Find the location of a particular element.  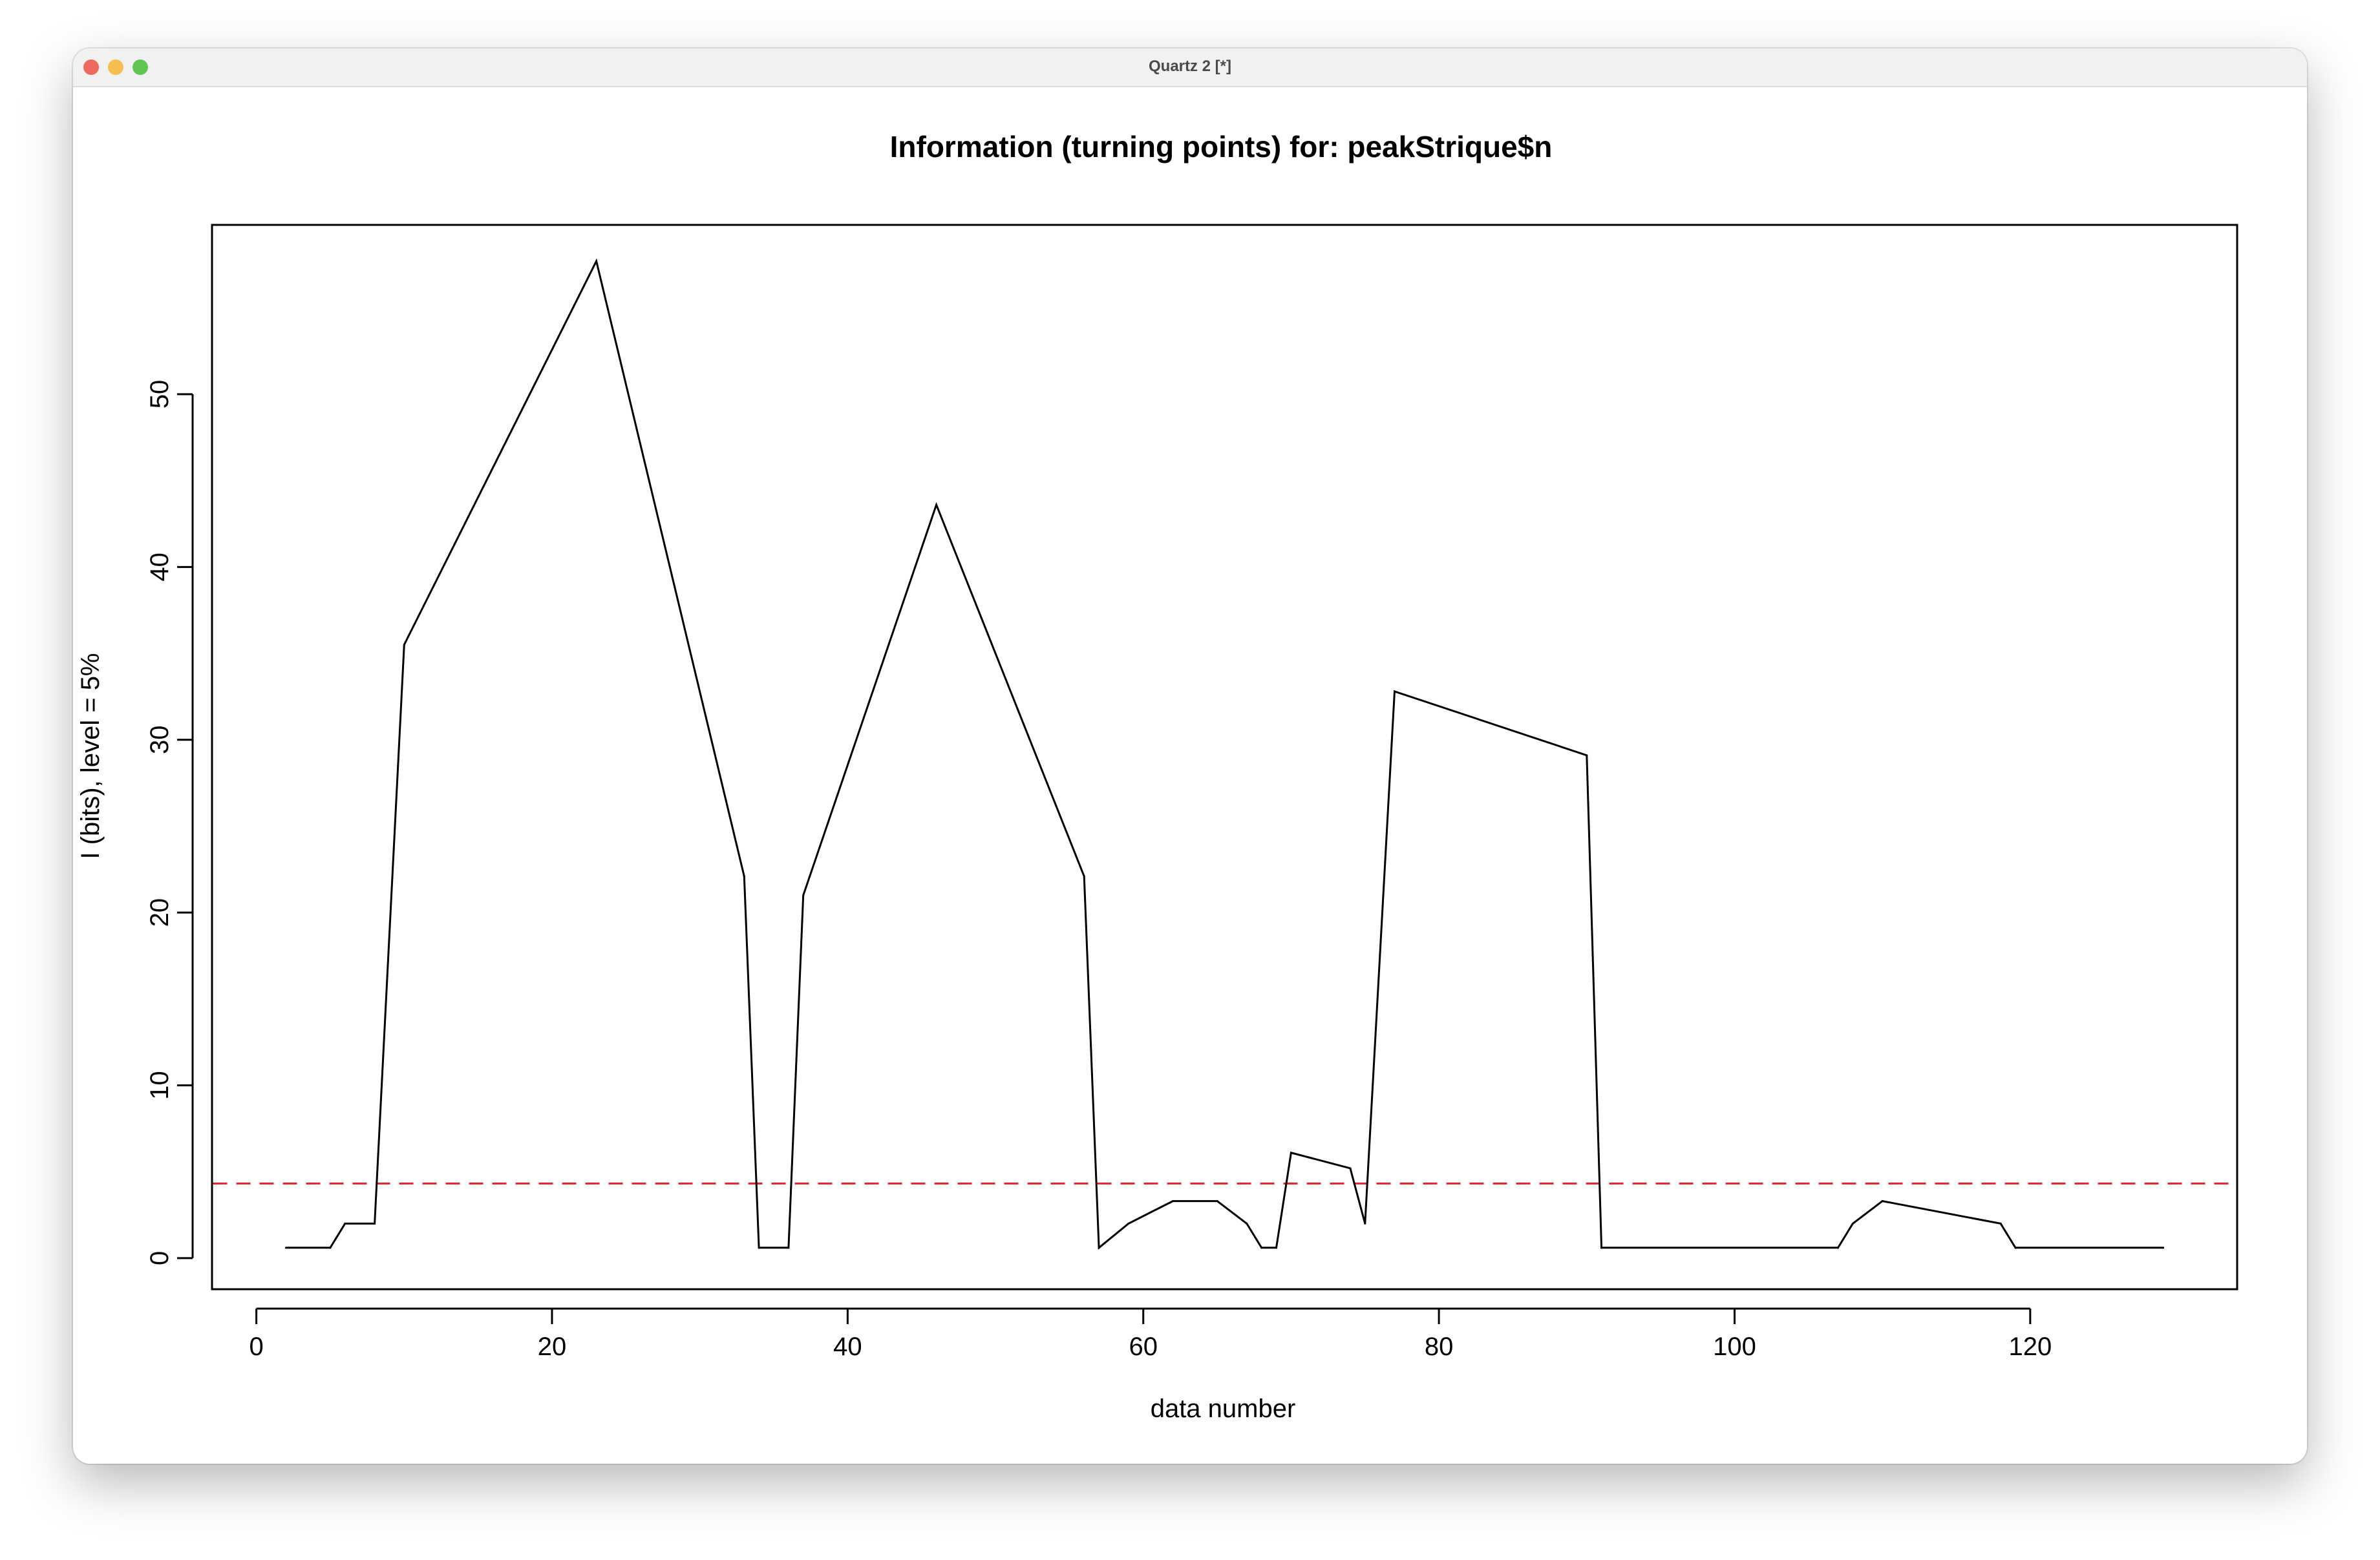

y-tick-label: 30 is located at coordinates (159, 740).